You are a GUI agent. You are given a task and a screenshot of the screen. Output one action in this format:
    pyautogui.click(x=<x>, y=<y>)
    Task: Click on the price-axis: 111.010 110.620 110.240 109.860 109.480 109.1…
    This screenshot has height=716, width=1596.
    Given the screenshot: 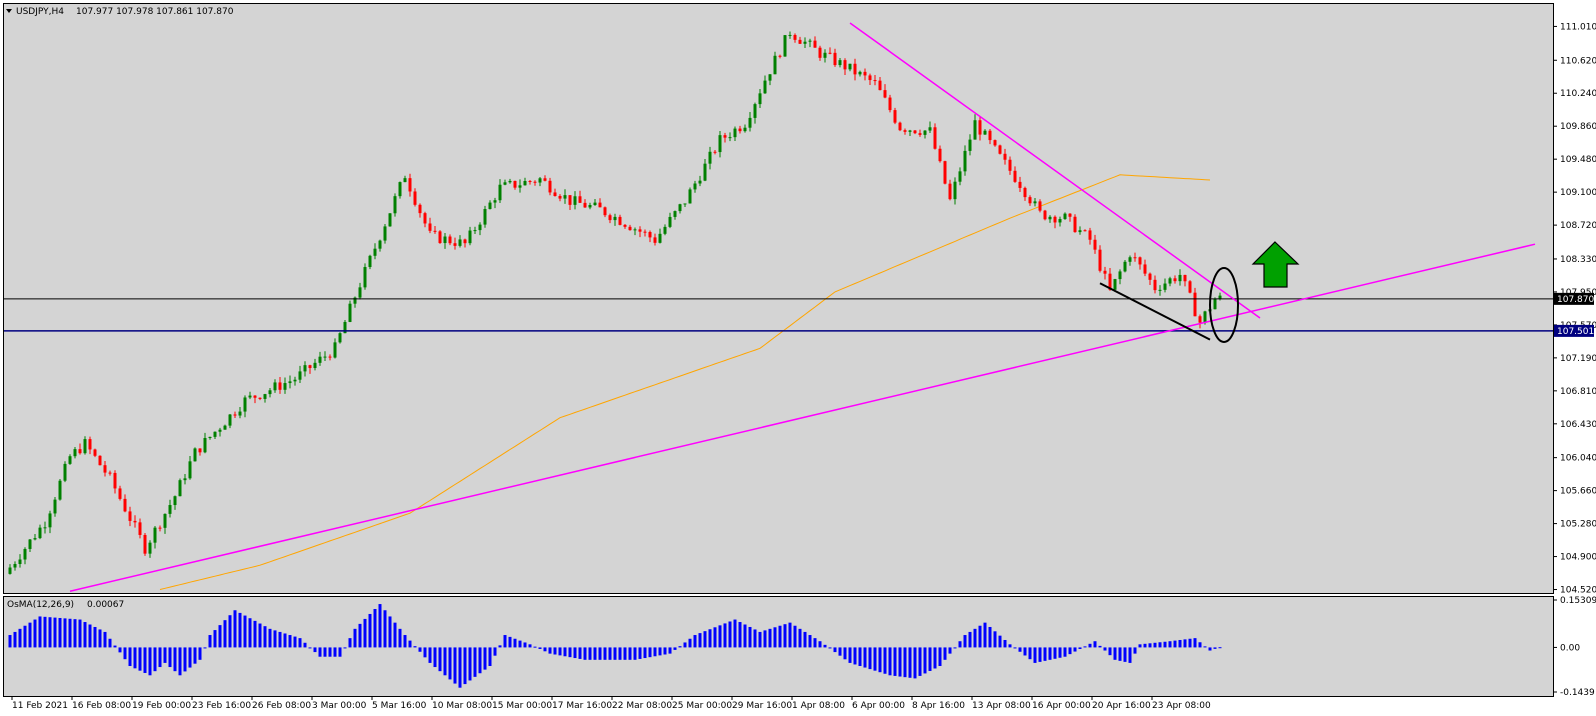 What is the action you would take?
    pyautogui.click(x=1574, y=309)
    